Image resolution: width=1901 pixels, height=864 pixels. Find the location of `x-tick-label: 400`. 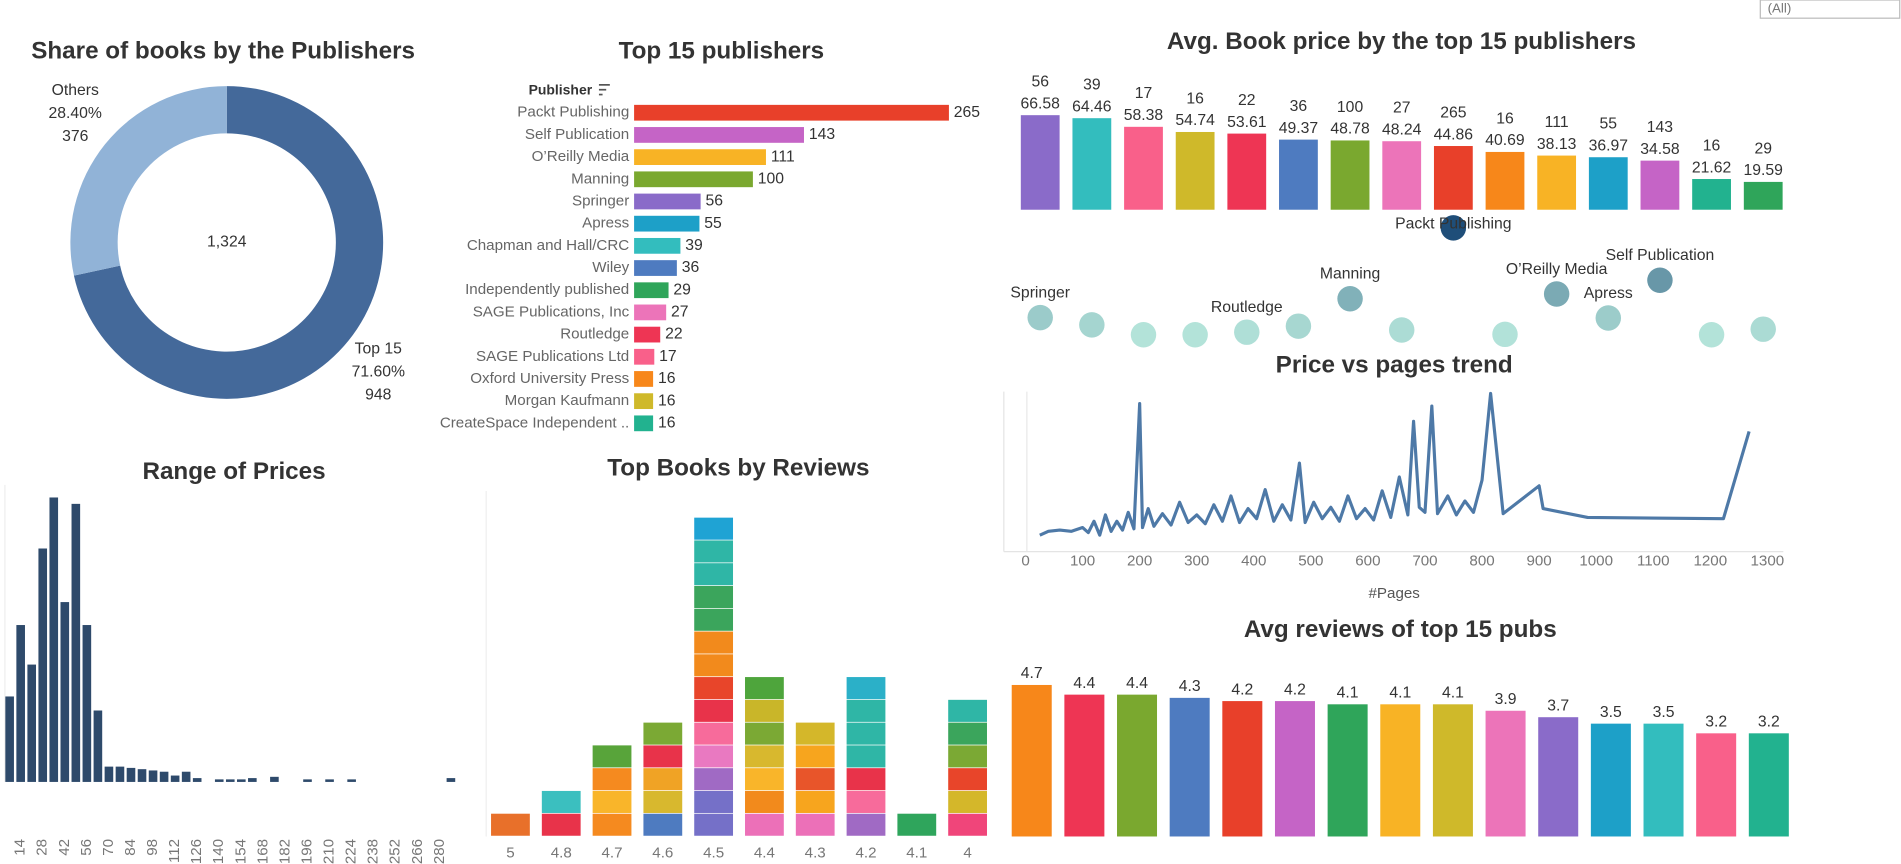

x-tick-label: 400 is located at coordinates (1253, 560).